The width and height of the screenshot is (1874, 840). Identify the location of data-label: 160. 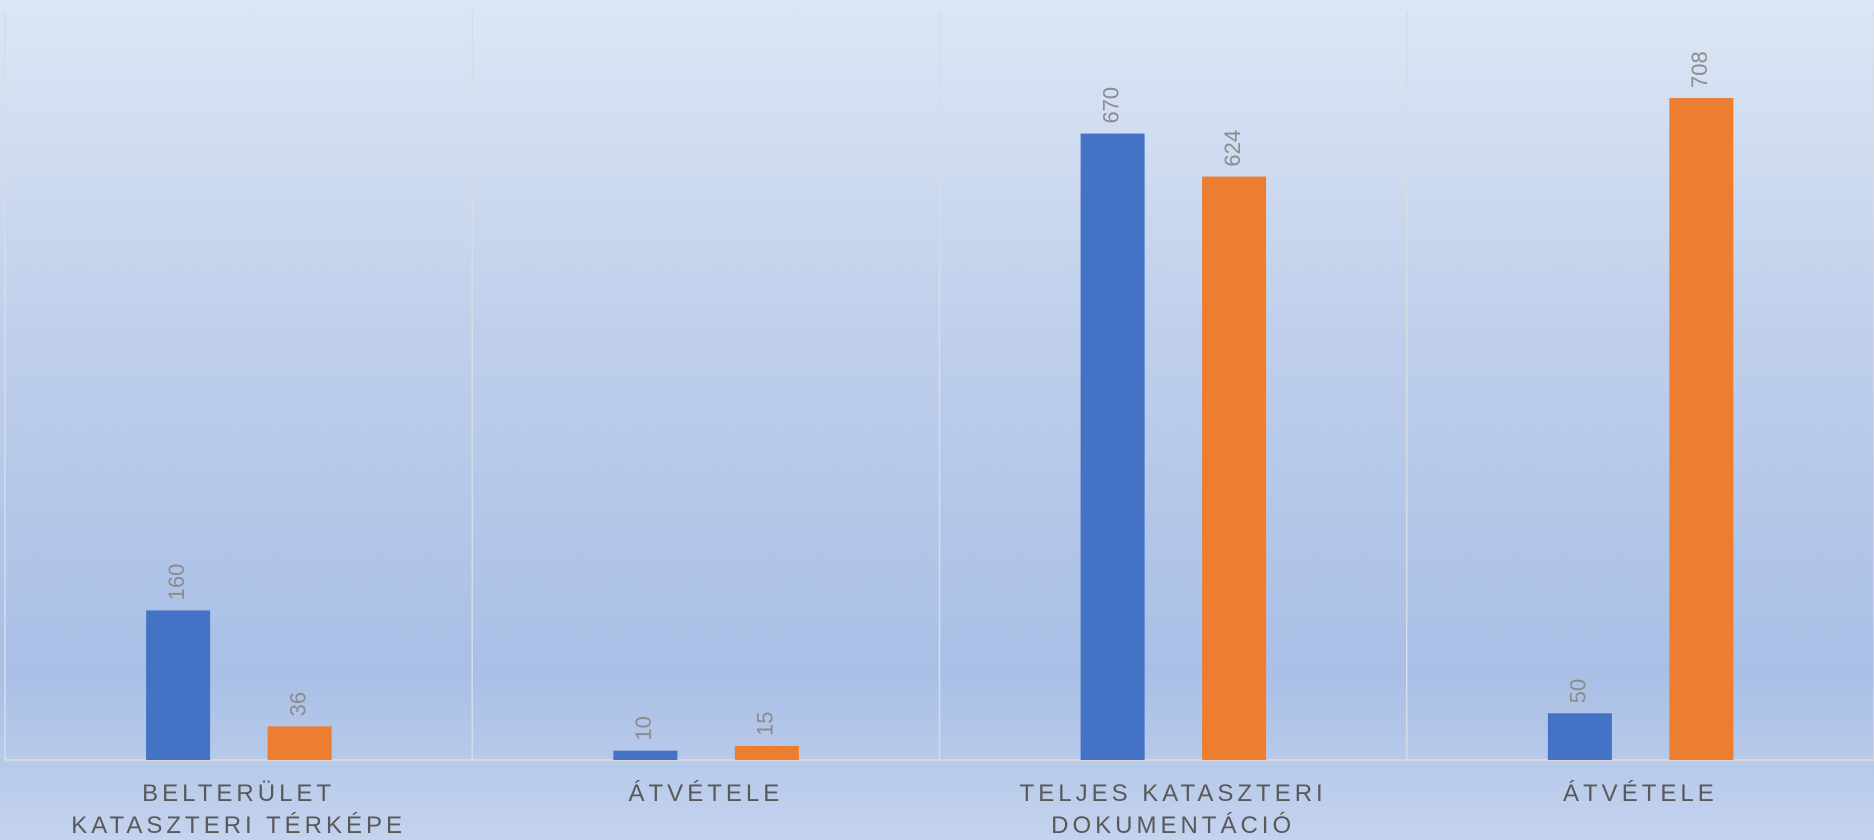
(176, 582).